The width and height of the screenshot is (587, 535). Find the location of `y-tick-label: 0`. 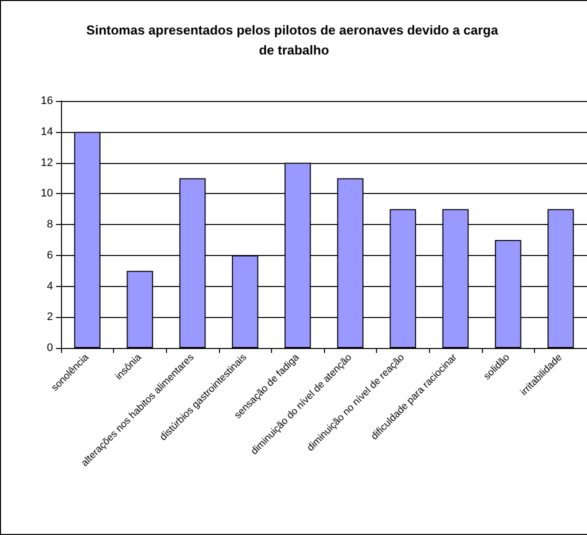

y-tick-label: 0 is located at coordinates (49, 348).